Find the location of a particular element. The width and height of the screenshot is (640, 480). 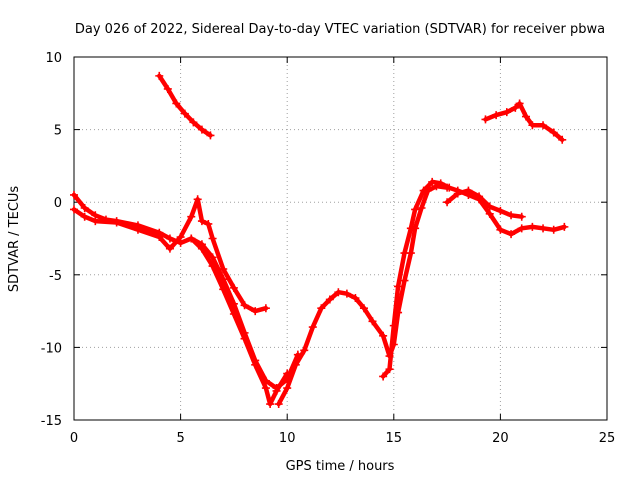

x-tick-label: 5 is located at coordinates (180, 438).